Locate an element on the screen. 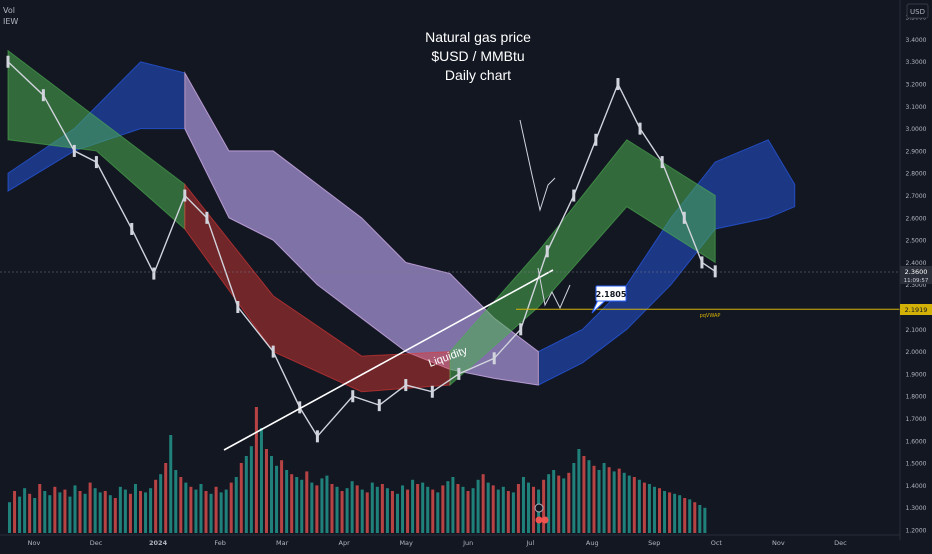 Image resolution: width=932 pixels, height=554 pixels. time-tick-label: Aug is located at coordinates (592, 543).